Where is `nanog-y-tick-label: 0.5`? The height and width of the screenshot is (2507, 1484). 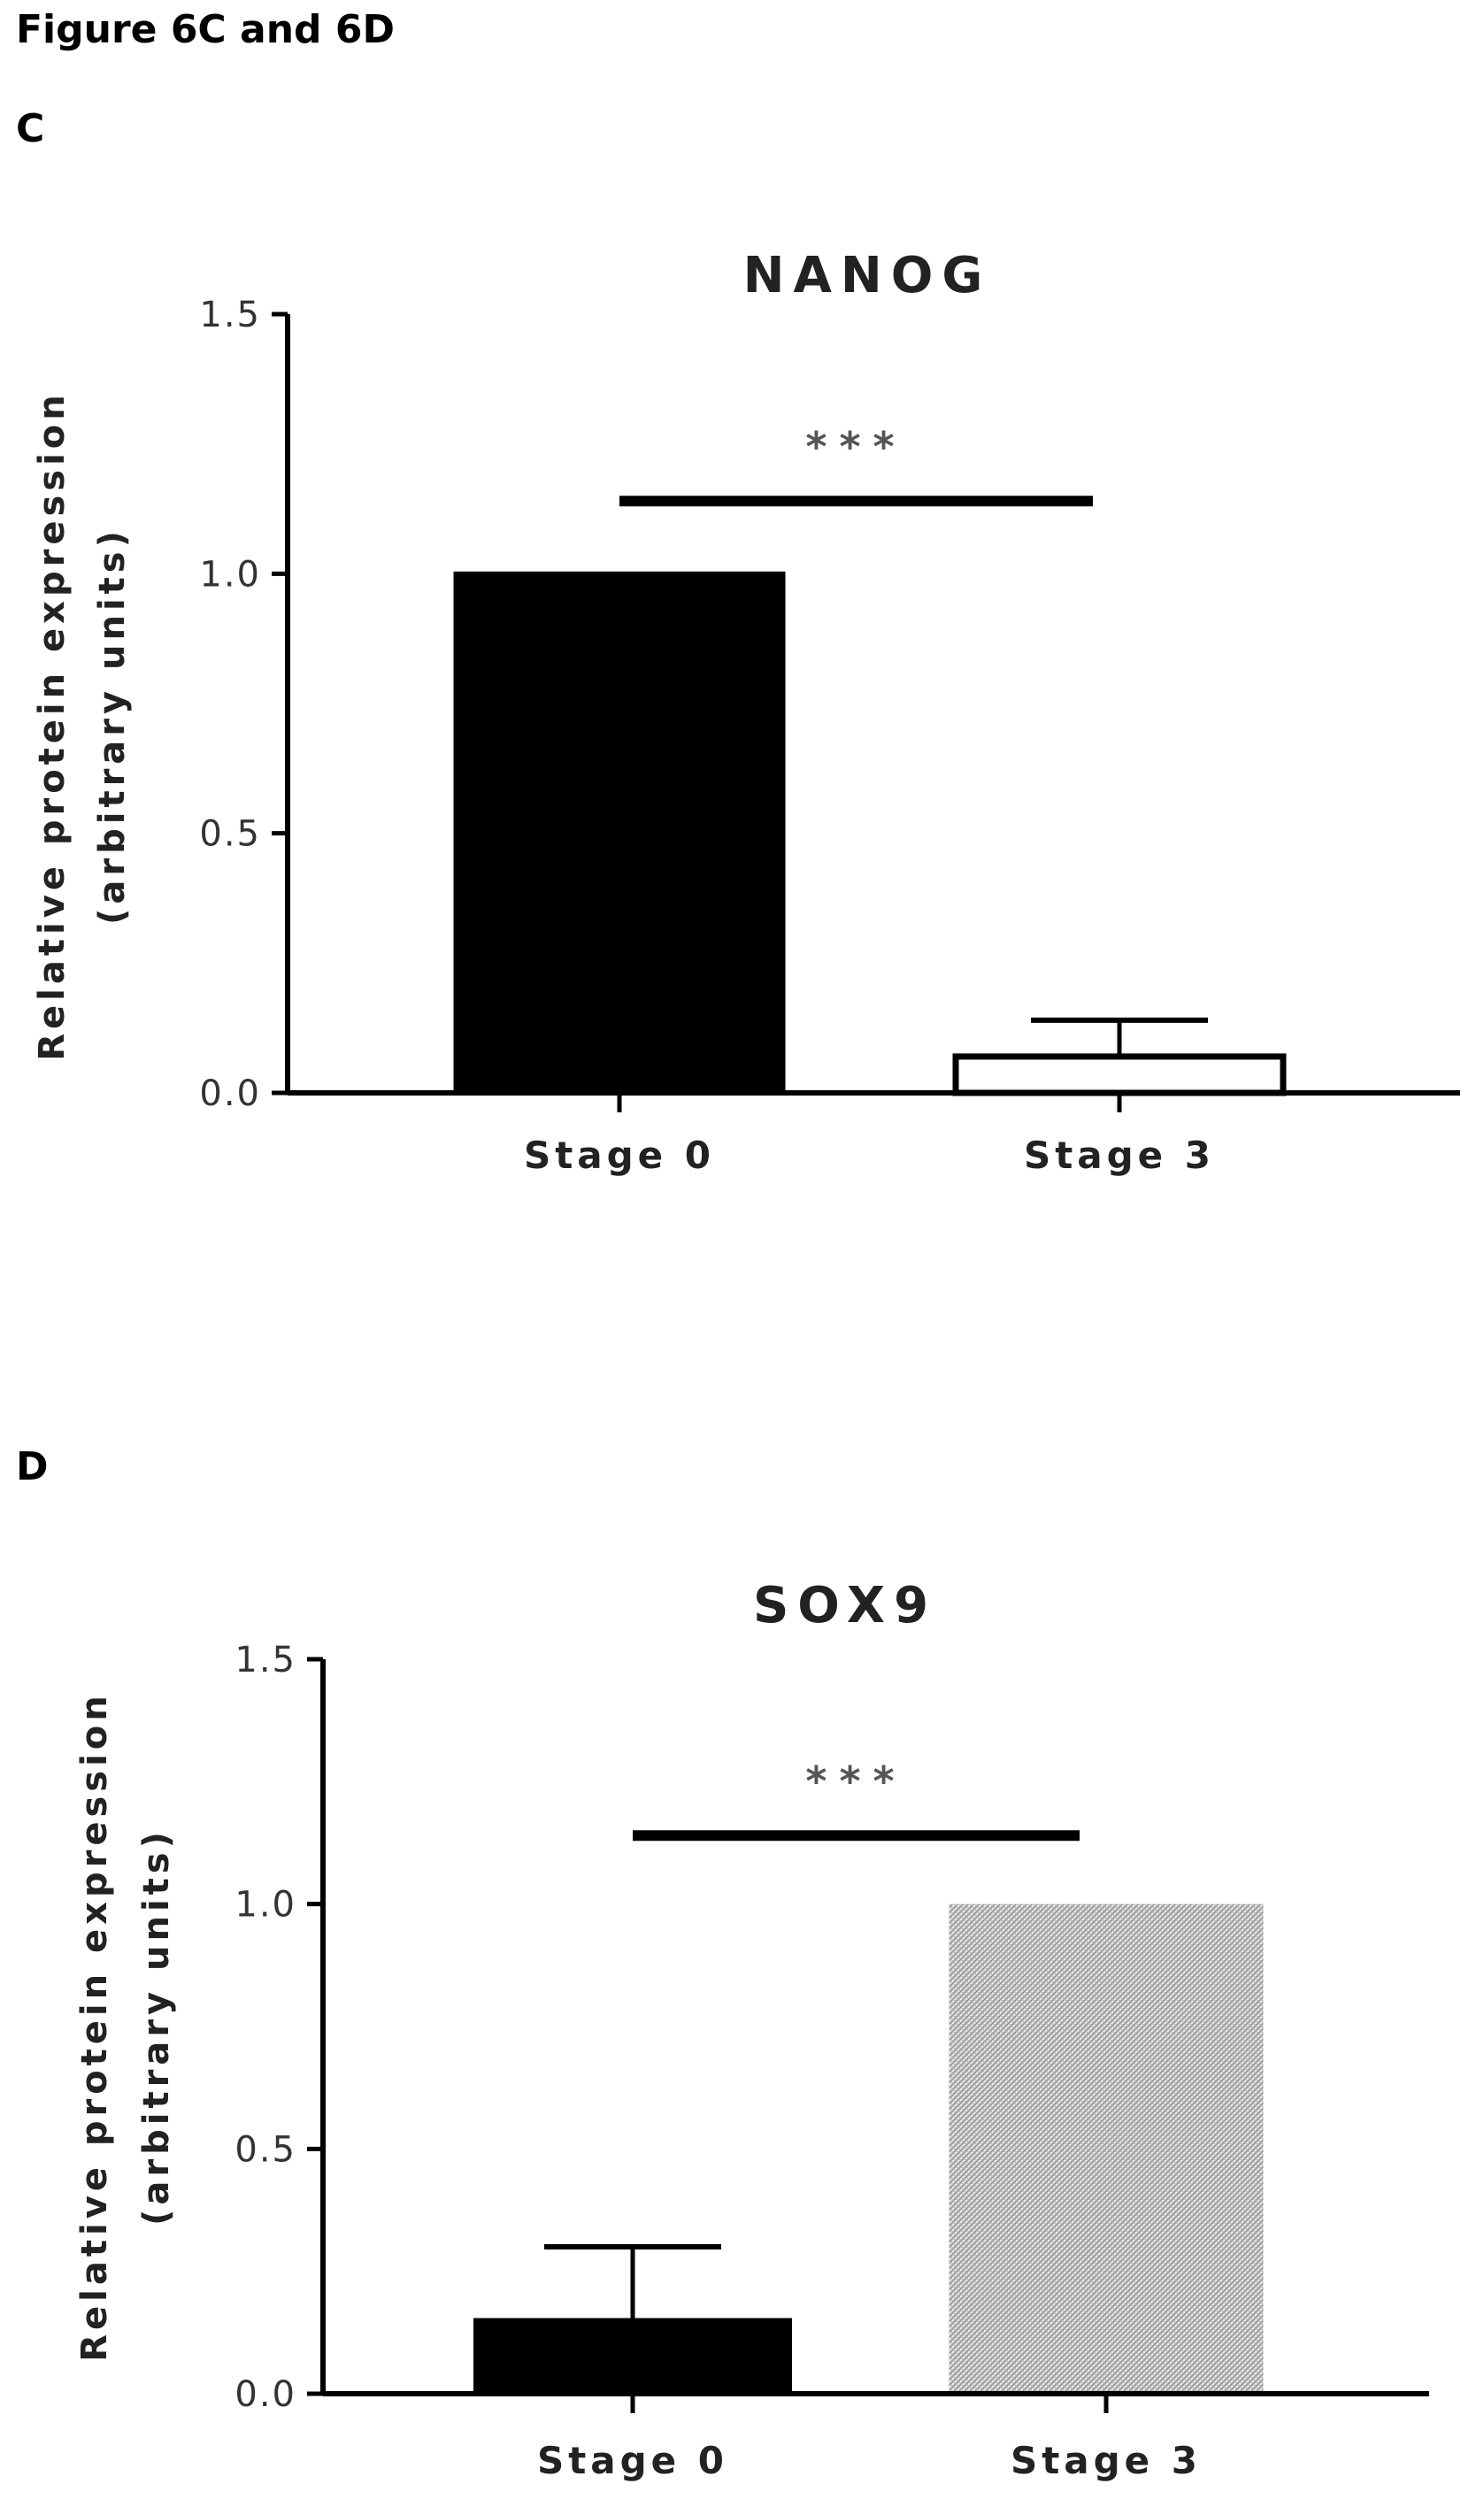 nanog-y-tick-label: 0.5 is located at coordinates (230, 834).